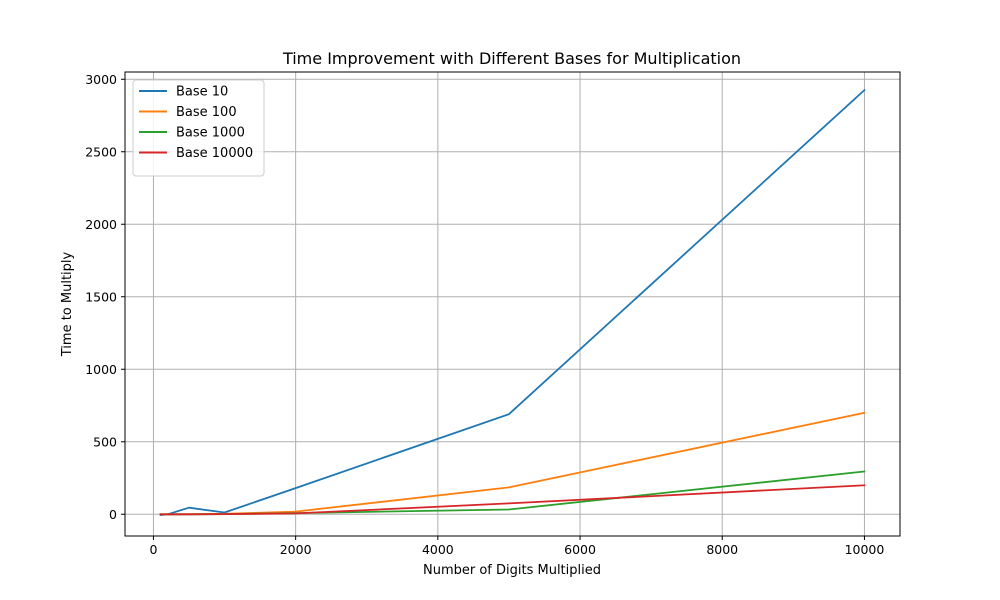 Image resolution: width=1000 pixels, height=600 pixels. Describe the element at coordinates (206, 112) in the screenshot. I see `legend-label-base-100: Base 100` at that location.